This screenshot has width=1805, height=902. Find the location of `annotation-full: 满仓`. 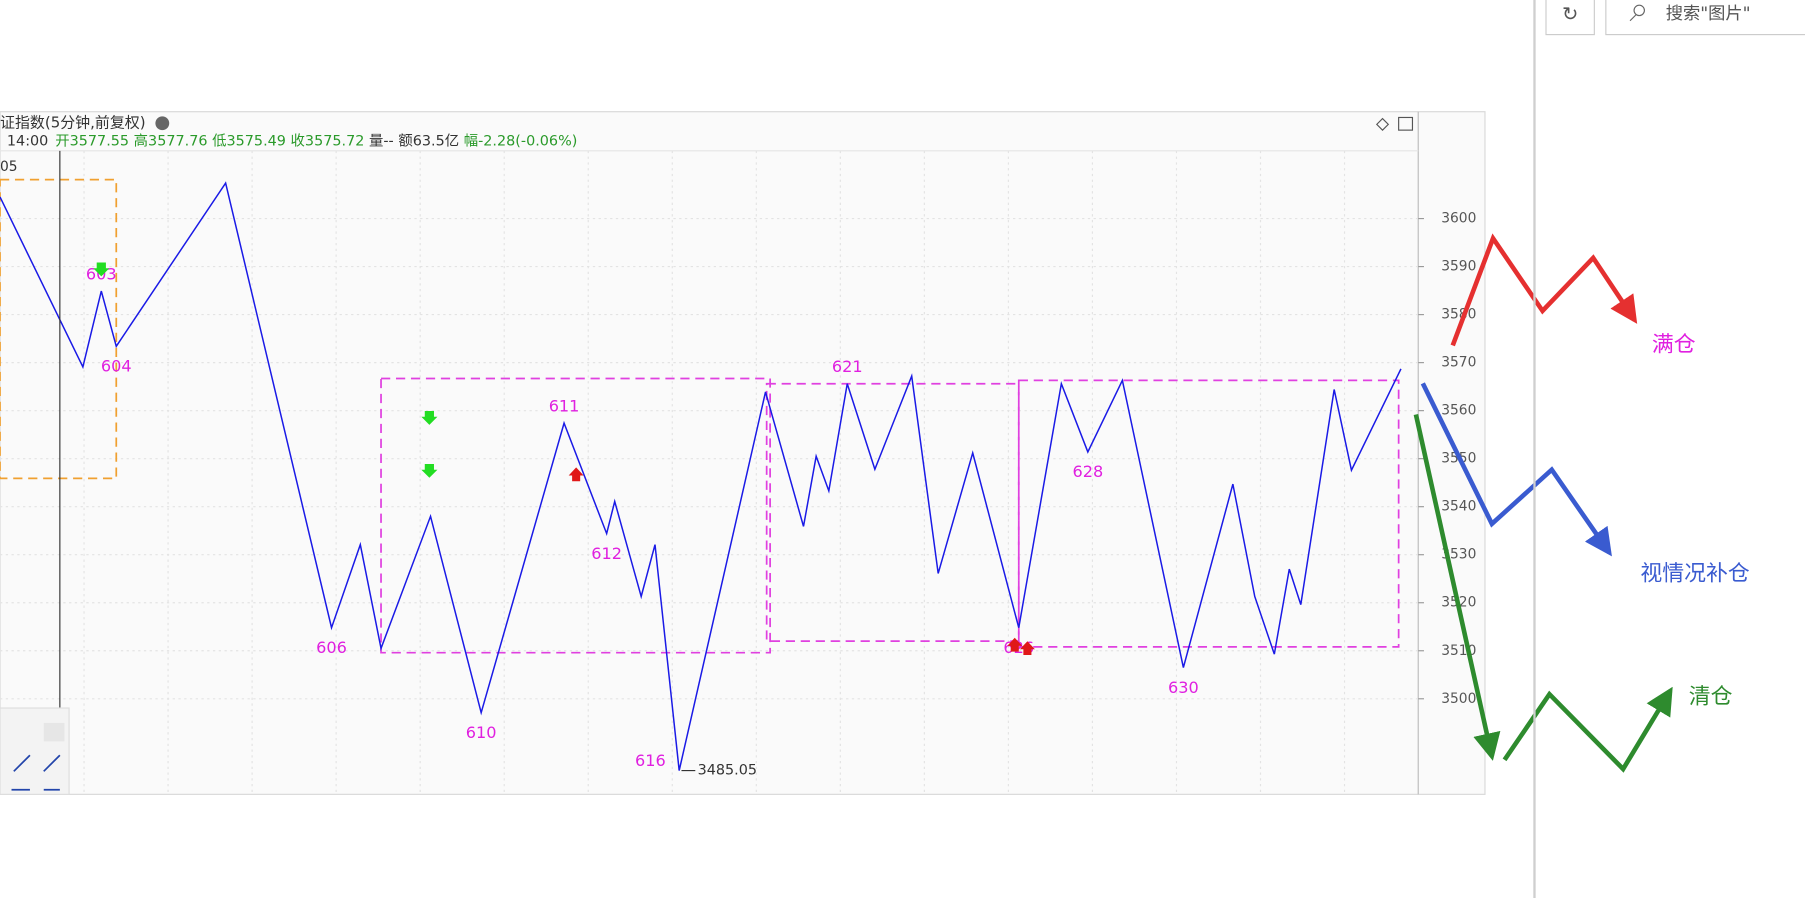

annotation-full: 满仓 is located at coordinates (1674, 344).